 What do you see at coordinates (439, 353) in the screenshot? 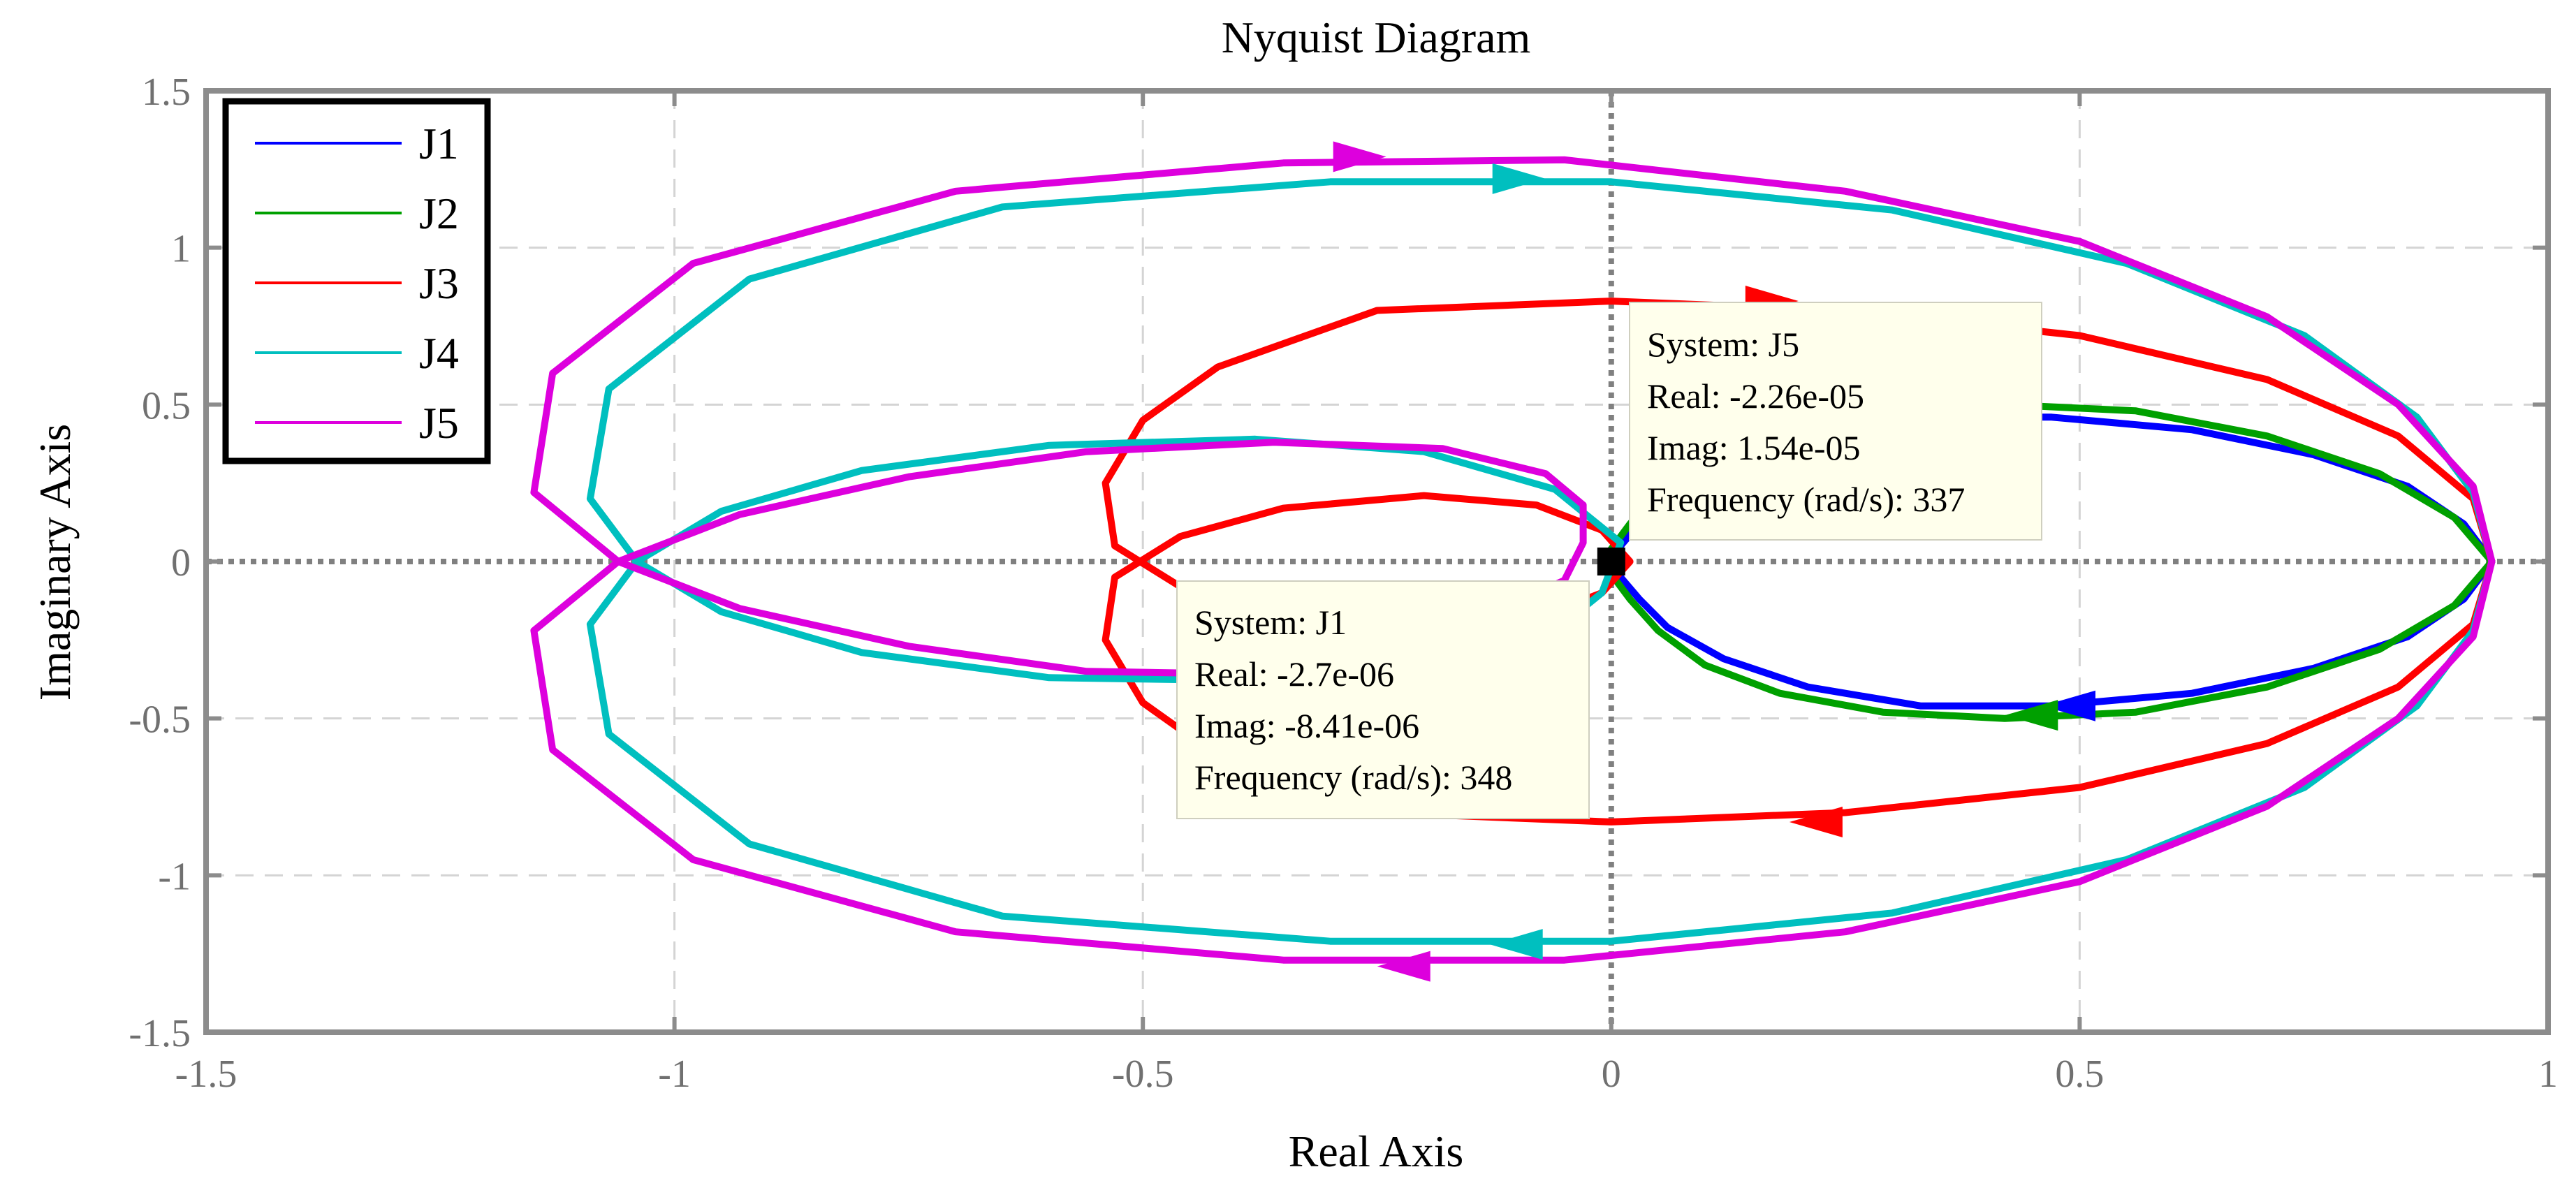
I see `legend-label-j4: J4` at bounding box center [439, 353].